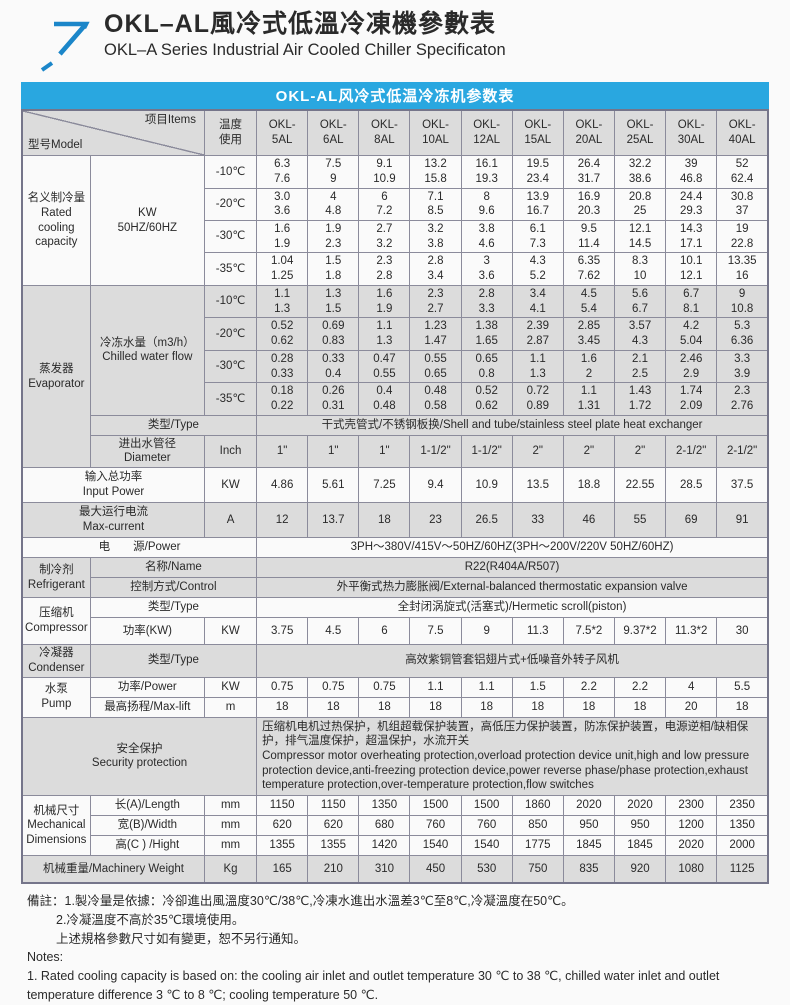 This screenshot has height=1005, width=790. Describe the element at coordinates (742, 806) in the screenshot. I see `value-cell: 2350` at that location.